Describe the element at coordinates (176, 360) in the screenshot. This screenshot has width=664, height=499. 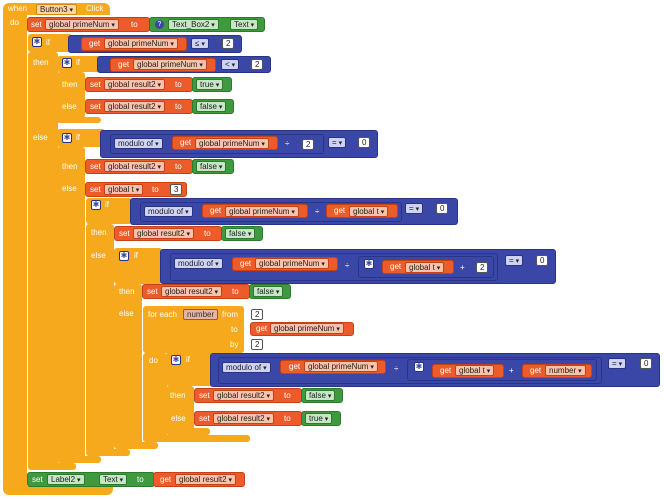
I see `inner-loop-if-gear-icon: ✱` at that location.